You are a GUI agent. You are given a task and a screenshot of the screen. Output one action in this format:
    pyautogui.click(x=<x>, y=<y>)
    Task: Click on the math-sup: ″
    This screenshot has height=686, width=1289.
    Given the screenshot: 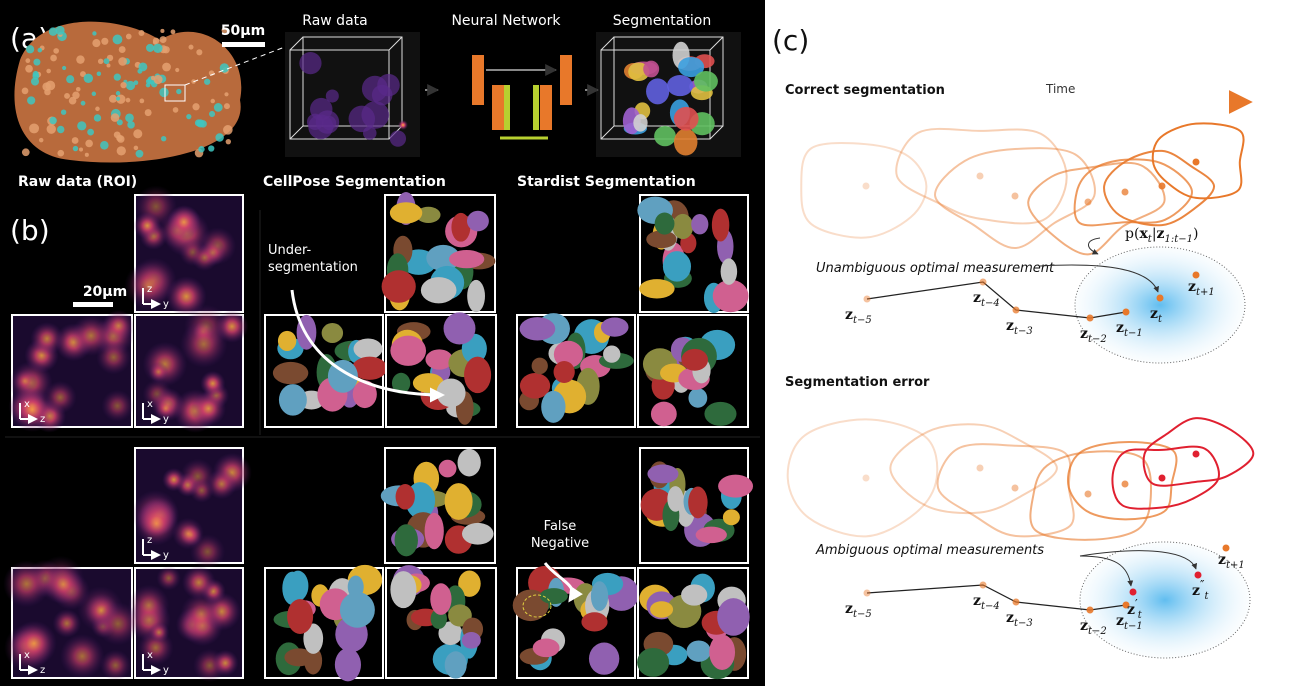 What is the action you would take?
    pyautogui.click(x=1202, y=585)
    